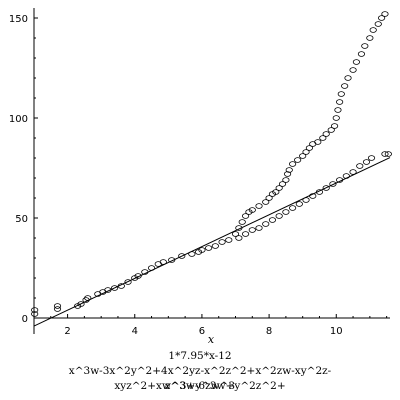 This screenshot has width=400, height=400. Describe the element at coordinates (18, 119) in the screenshot. I see `y-tick-label: 100` at that location.